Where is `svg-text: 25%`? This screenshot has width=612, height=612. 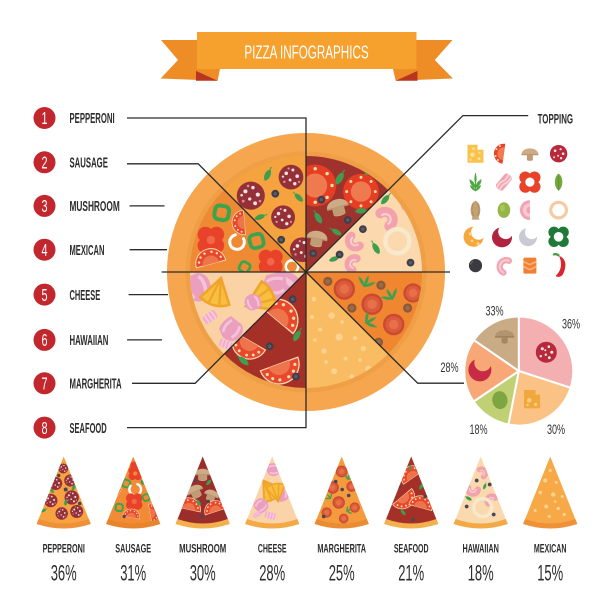
svg-text: 25% is located at coordinates (342, 573).